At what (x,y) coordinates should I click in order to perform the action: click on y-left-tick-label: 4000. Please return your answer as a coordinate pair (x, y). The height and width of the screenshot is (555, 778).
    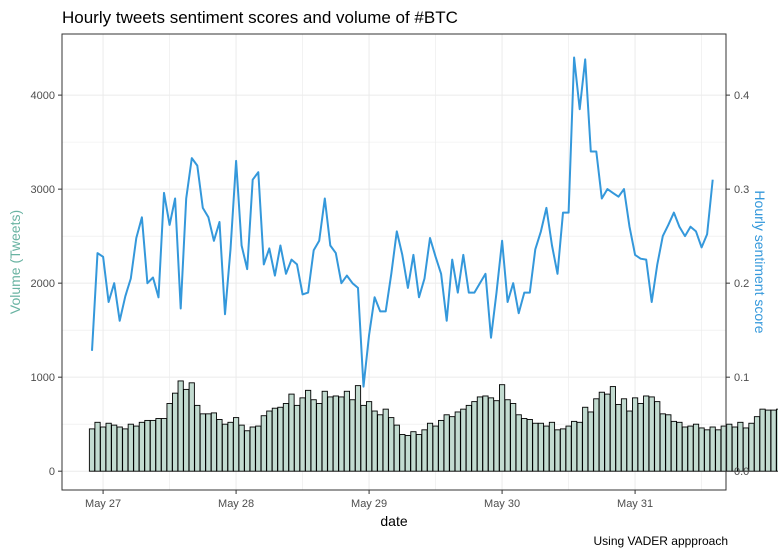
    Looking at the image, I should click on (43, 96).